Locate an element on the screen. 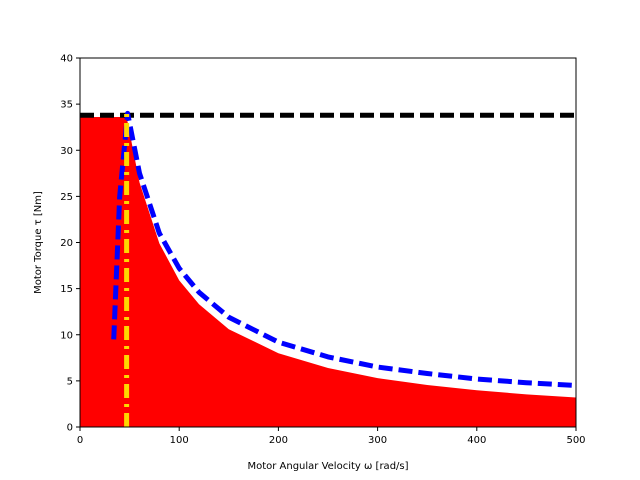  y-tick-label: 30 is located at coordinates (66, 151).